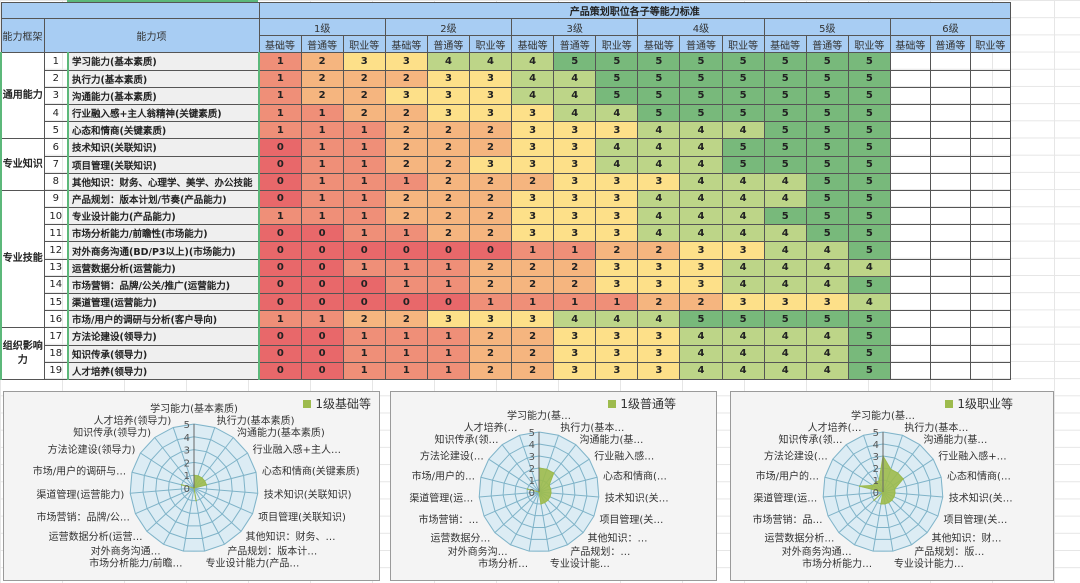  Describe the element at coordinates (56, 78) in the screenshot. I see `row-number: 2` at that location.